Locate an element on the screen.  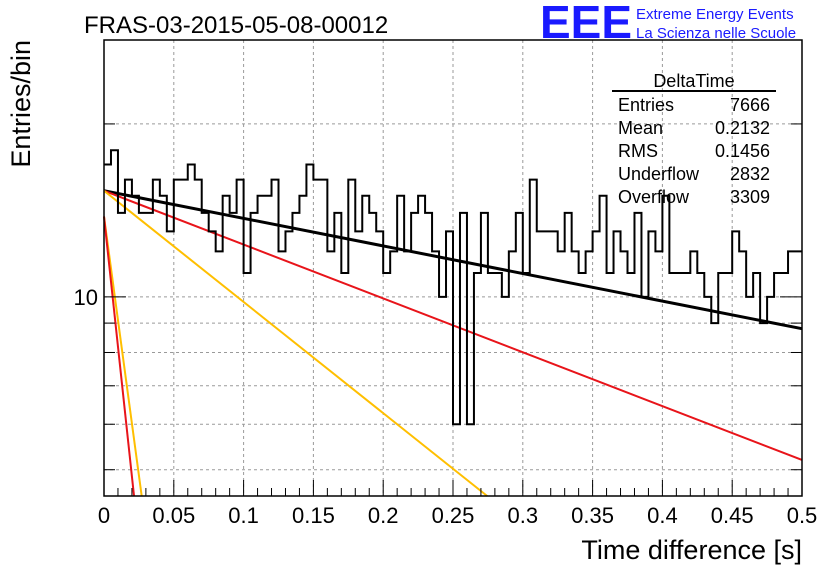
y-tick-labels: 10 is located at coordinates (86, 297).